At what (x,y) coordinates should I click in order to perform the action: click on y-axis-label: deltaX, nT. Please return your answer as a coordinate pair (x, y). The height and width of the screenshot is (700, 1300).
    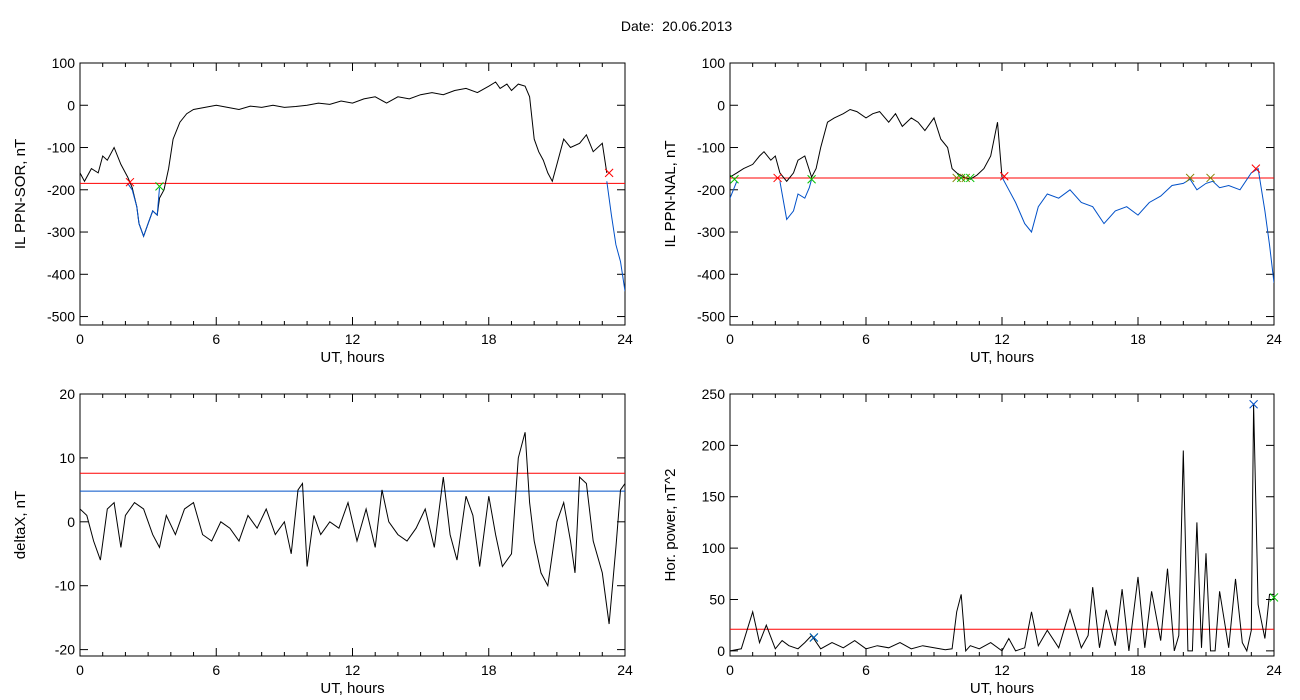
    Looking at the image, I should click on (20, 525).